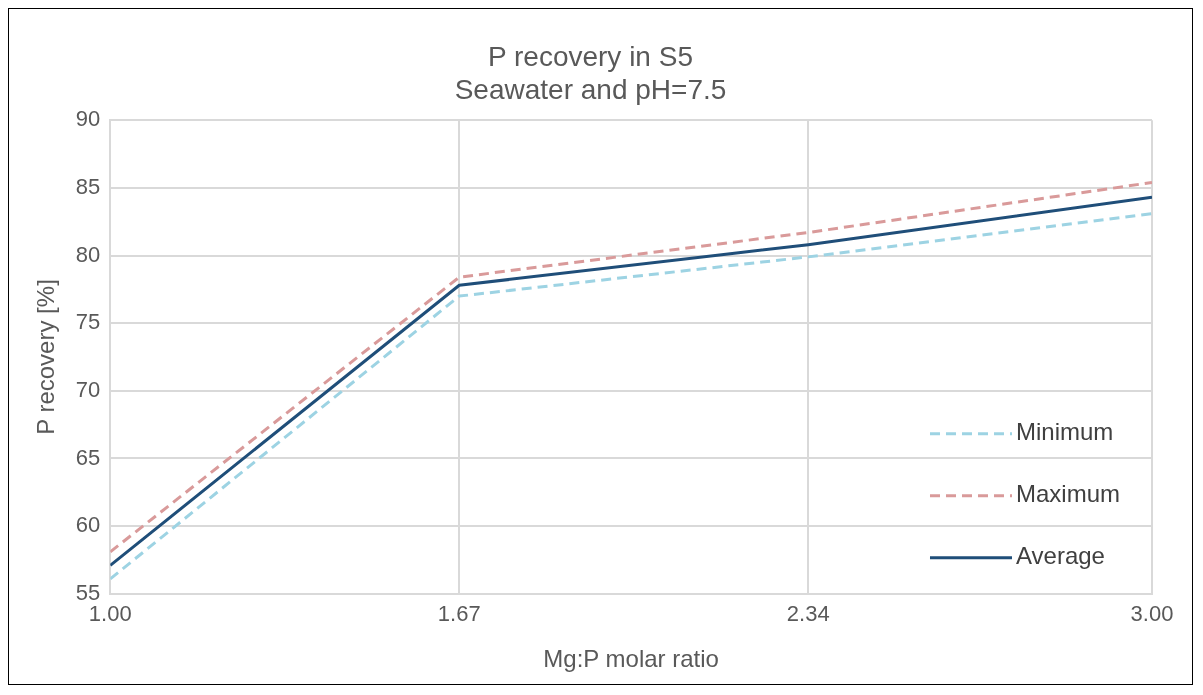 Image resolution: width=1203 pixels, height=695 pixels. What do you see at coordinates (631, 659) in the screenshot?
I see `x-axis-title: Mg:P molar ratio` at bounding box center [631, 659].